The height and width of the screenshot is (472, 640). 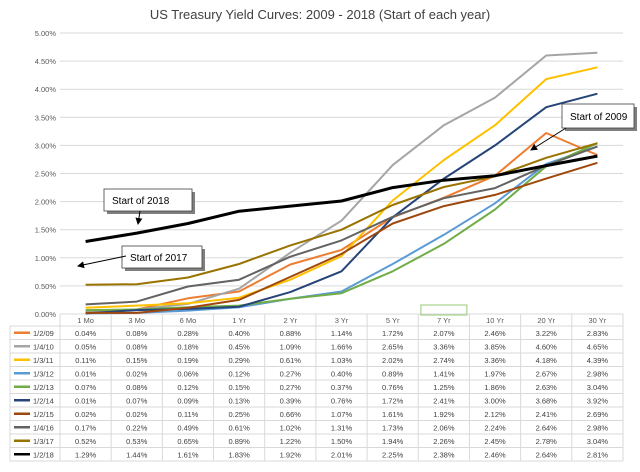 I want to click on table-cell: 0.05%, so click(x=86, y=346).